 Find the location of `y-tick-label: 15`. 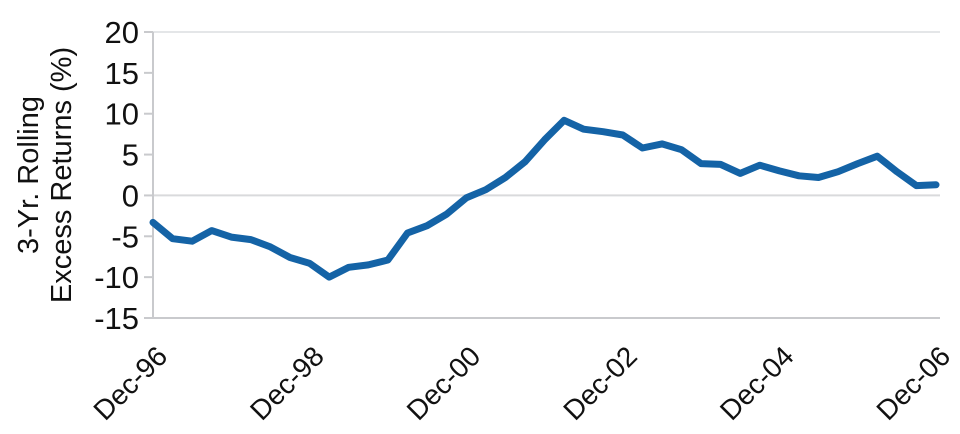

y-tick-label: 15 is located at coordinates (122, 73).